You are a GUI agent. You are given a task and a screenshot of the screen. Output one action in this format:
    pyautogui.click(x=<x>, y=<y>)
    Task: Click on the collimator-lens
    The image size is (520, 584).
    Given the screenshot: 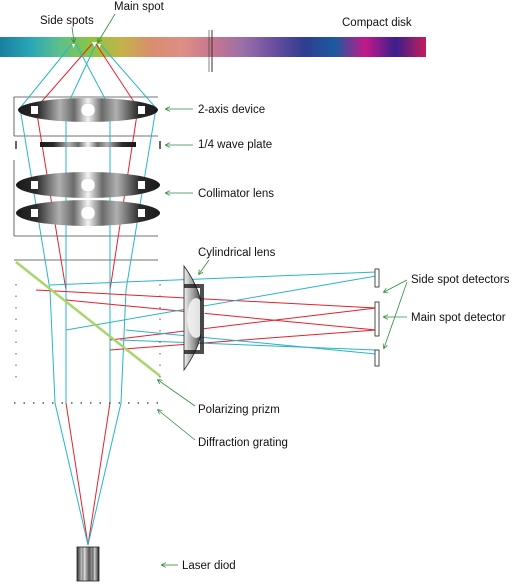 What is the action you would take?
    pyautogui.click(x=88, y=199)
    